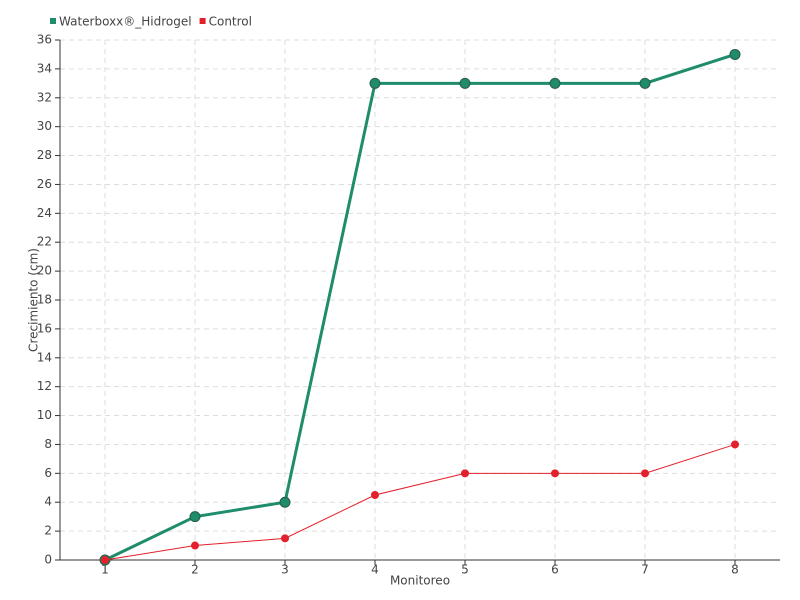 This screenshot has width=800, height=600. I want to click on x-tick-label: 7, so click(645, 570).